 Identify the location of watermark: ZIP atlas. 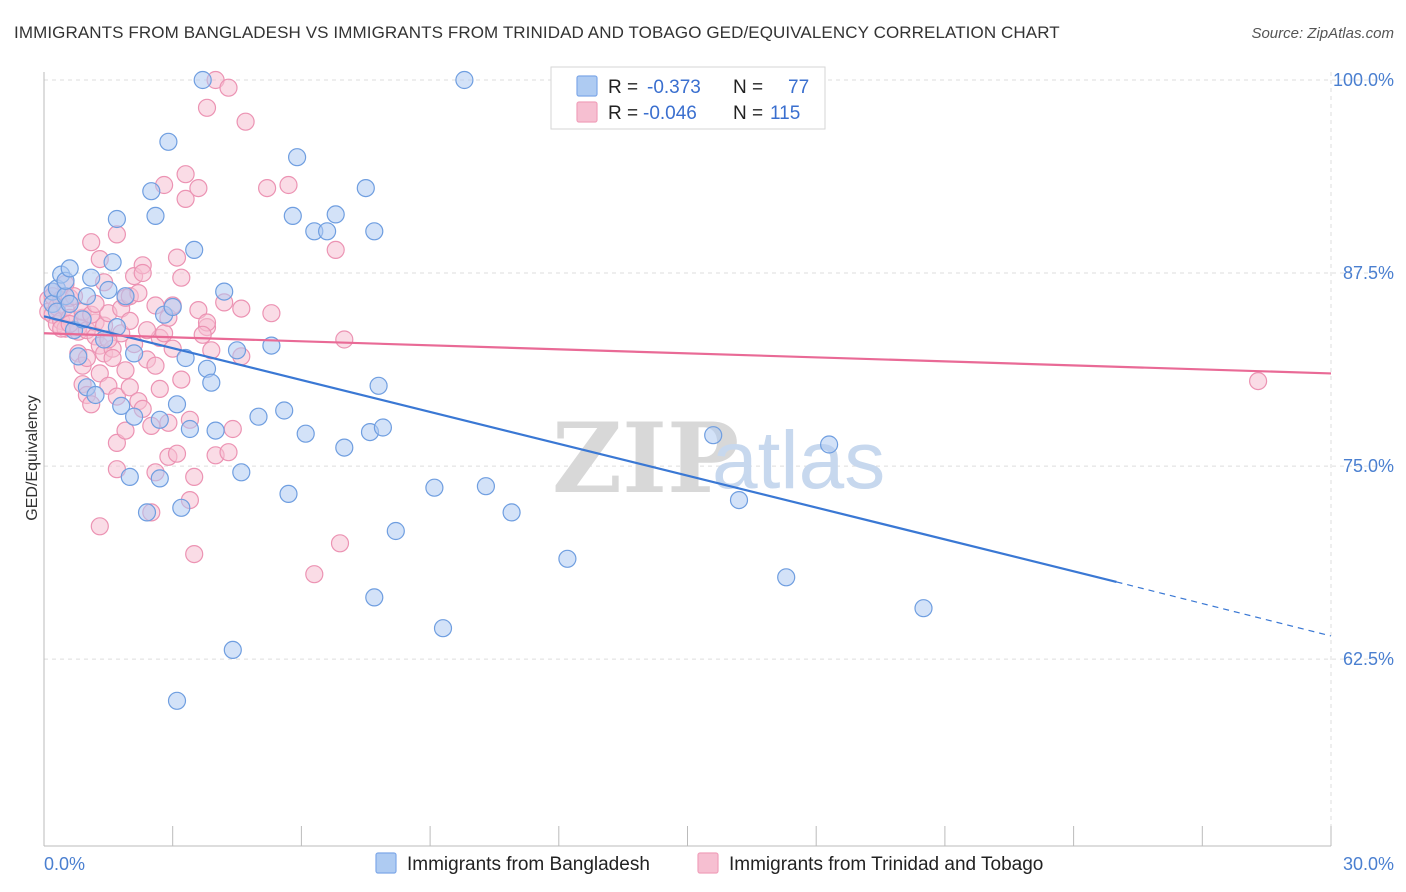
(718, 458).